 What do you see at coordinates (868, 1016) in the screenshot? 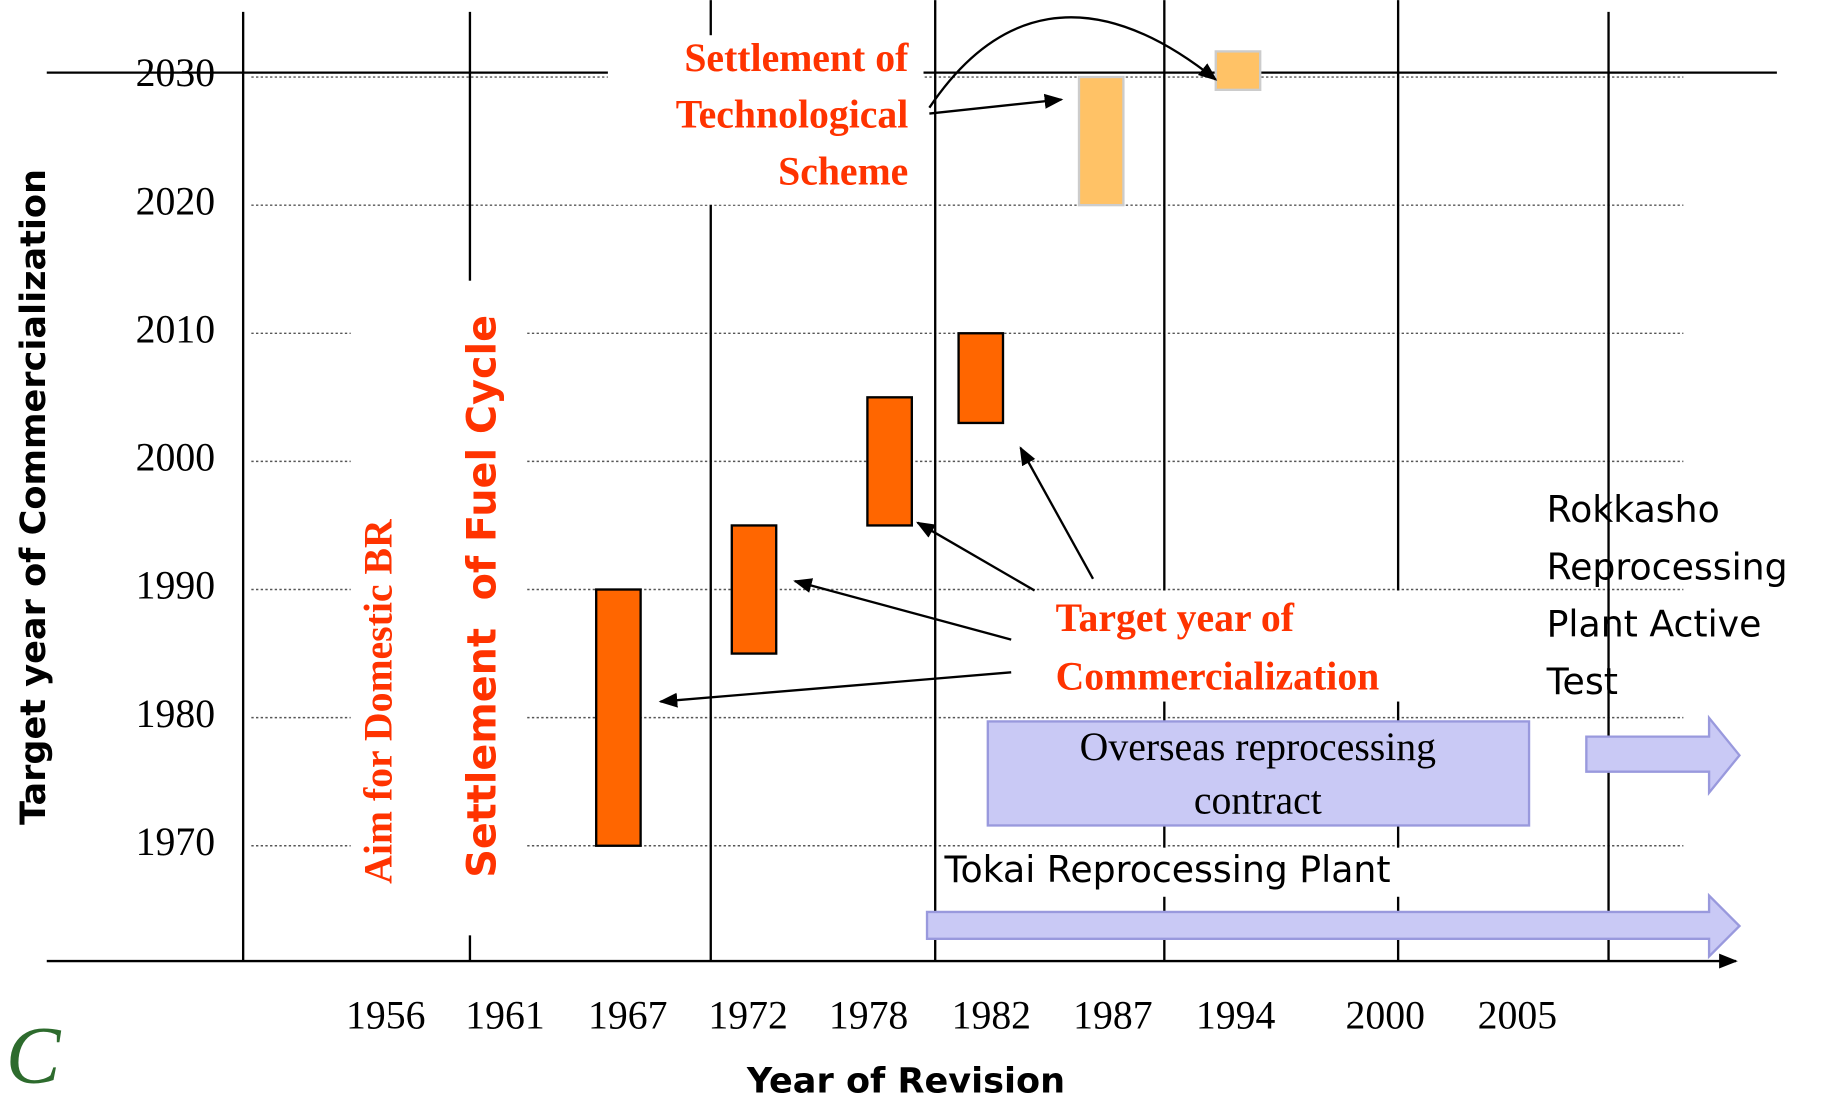
I see `x-tick-label: 1978` at bounding box center [868, 1016].